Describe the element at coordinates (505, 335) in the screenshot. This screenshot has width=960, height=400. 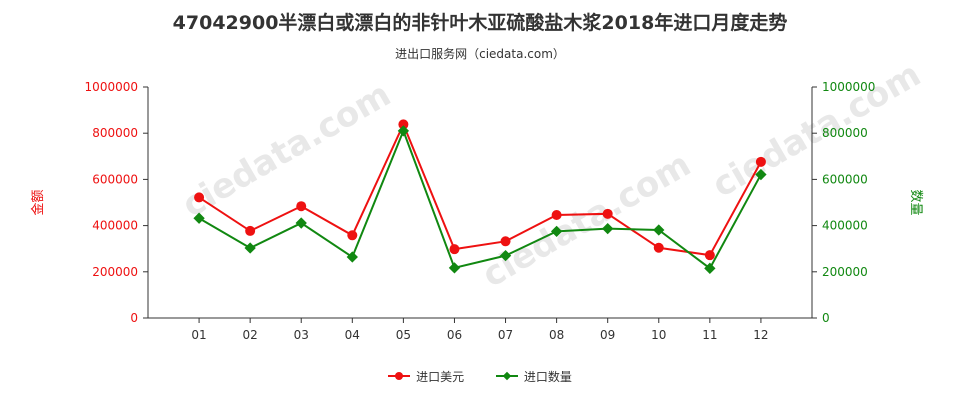
I see `x-tick-label: 07` at that location.